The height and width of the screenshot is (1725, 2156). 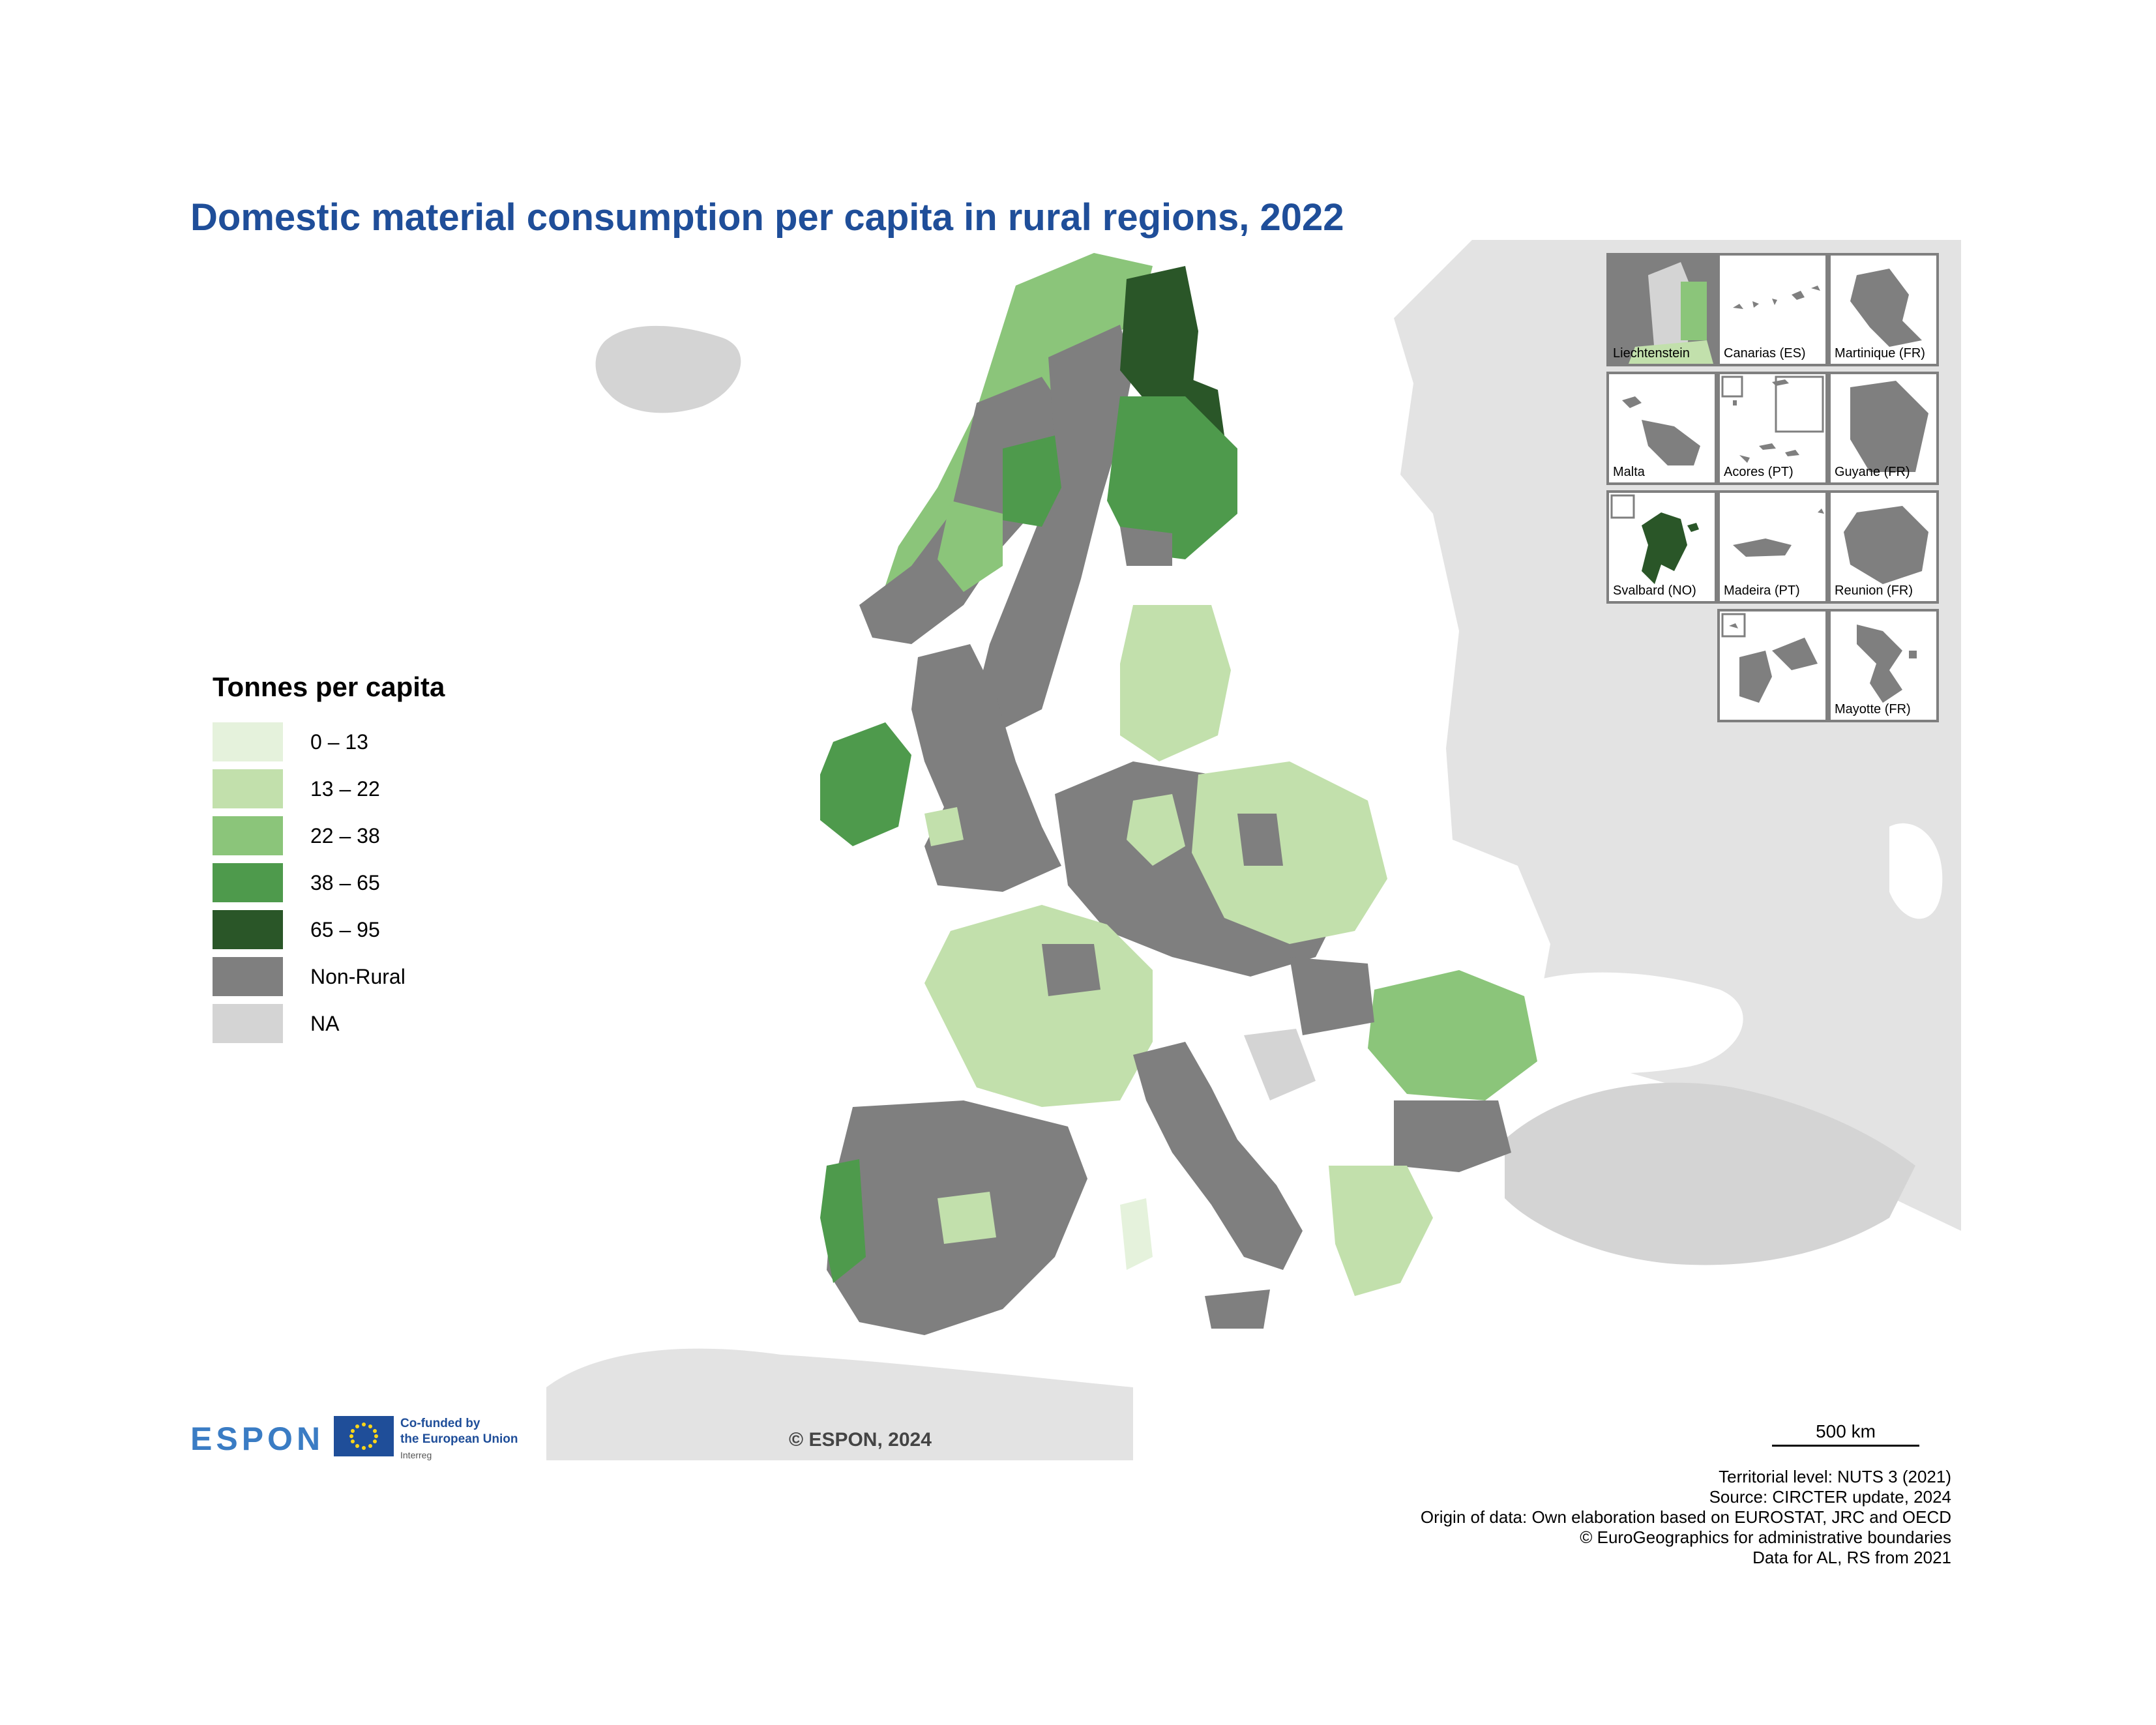 What do you see at coordinates (1651, 353) in the screenshot?
I see `inset-label: Liechtenstein` at bounding box center [1651, 353].